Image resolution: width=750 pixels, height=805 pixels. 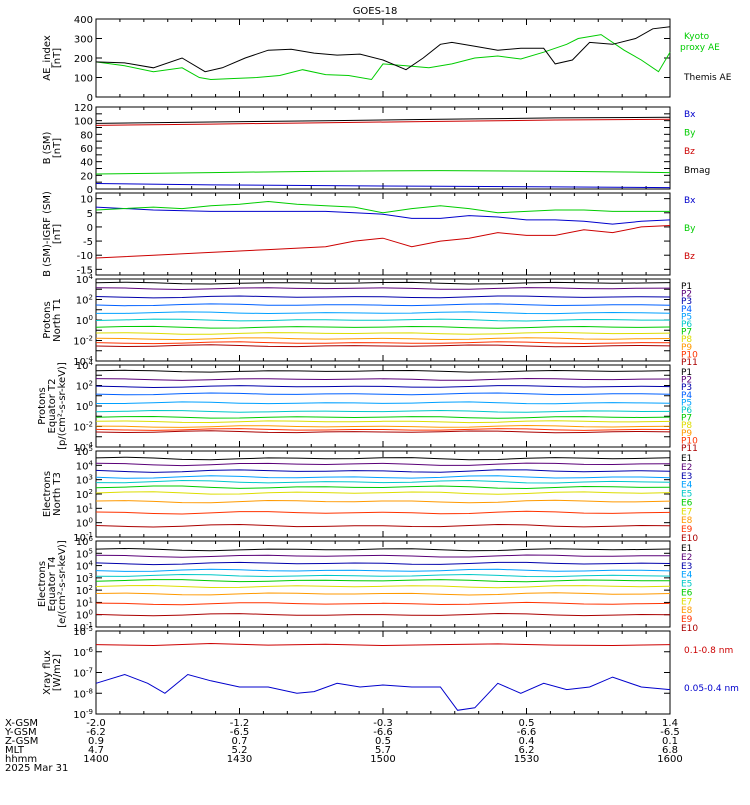 What do you see at coordinates (686, 317) in the screenshot?
I see `legend-protons_t1-p5: P5` at bounding box center [686, 317].